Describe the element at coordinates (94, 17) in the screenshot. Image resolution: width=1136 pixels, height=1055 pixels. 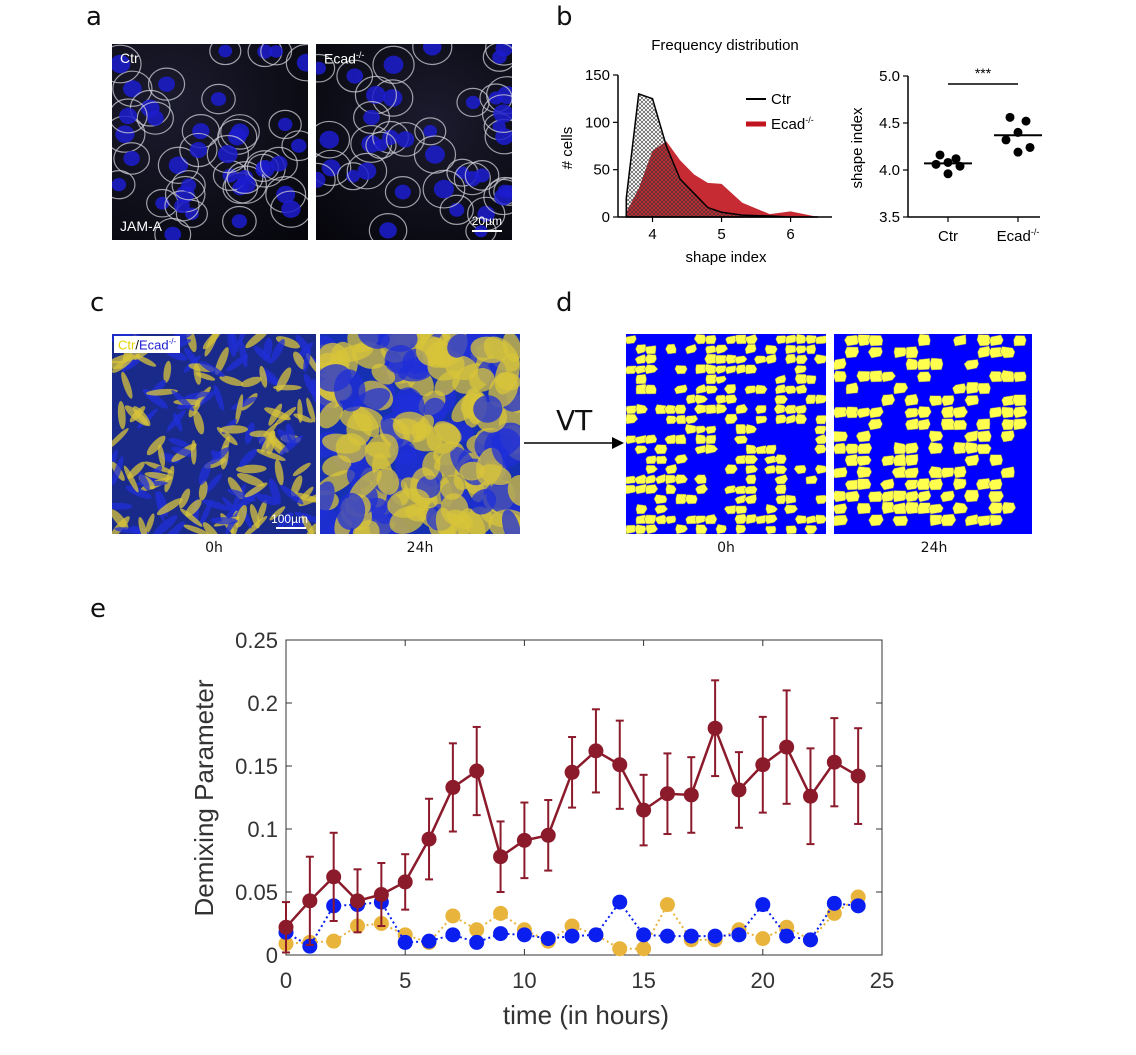
I see `panel-label-a: a` at that location.